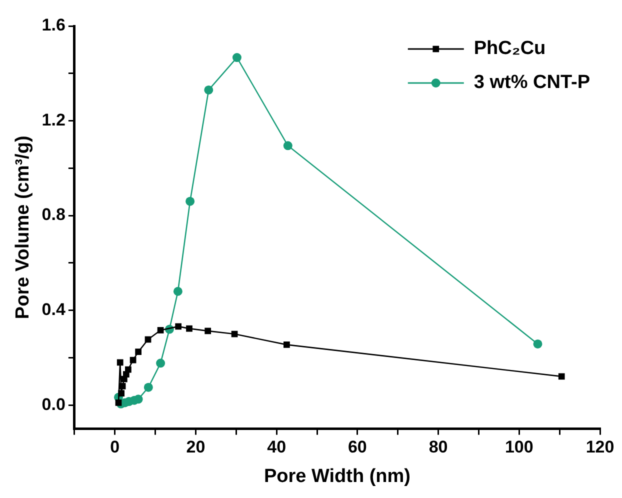 Image resolution: width=622 pixels, height=498 pixels. Describe the element at coordinates (23, 228) in the screenshot. I see `y-axis-title: Pore Volume (cm³/g)` at that location.